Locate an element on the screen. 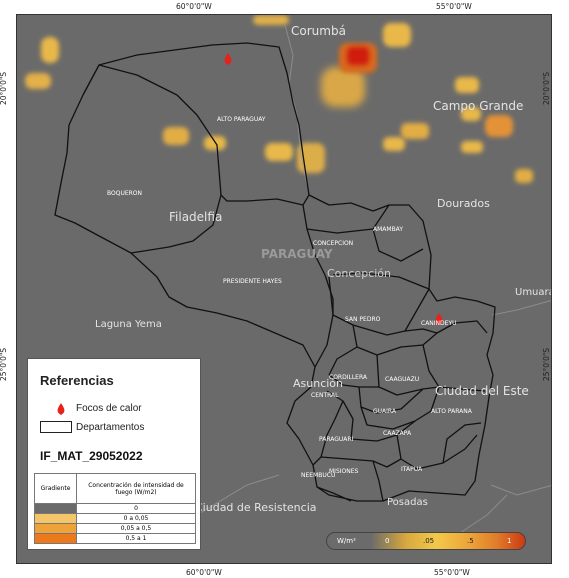 The height and width of the screenshot is (578, 569). department-label: CAAZAPA is located at coordinates (397, 433).